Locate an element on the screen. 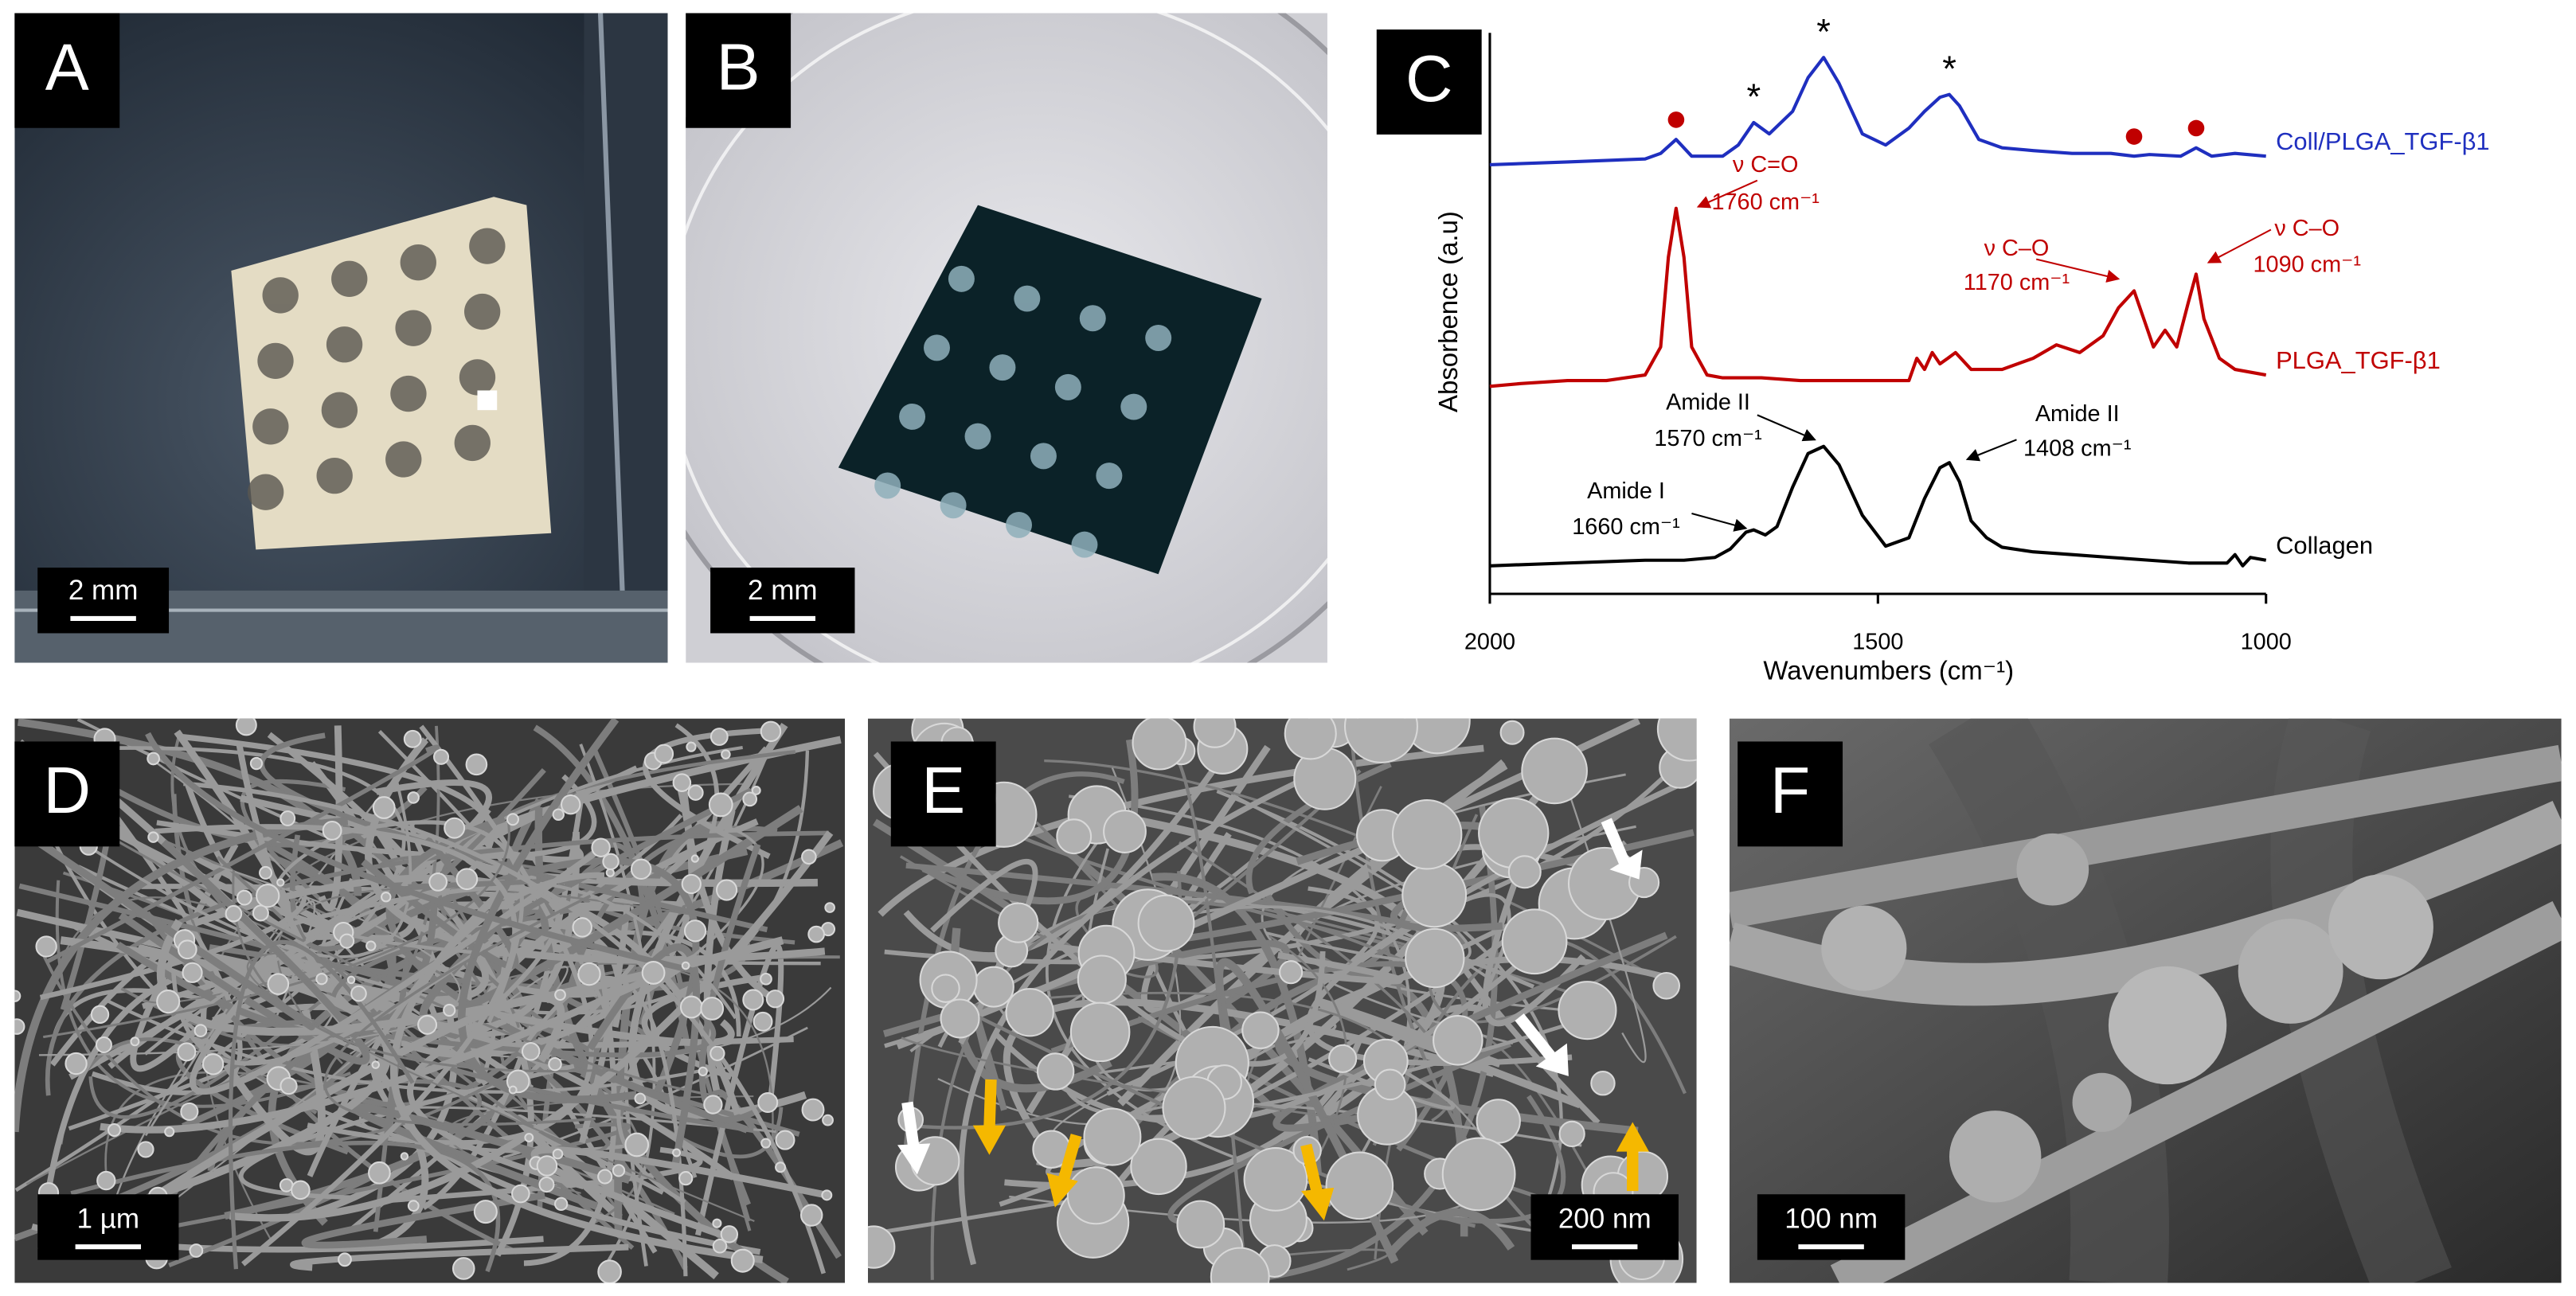 Image resolution: width=2576 pixels, height=1296 pixels. scale-bar-label: 1 µm is located at coordinates (109, 1218).